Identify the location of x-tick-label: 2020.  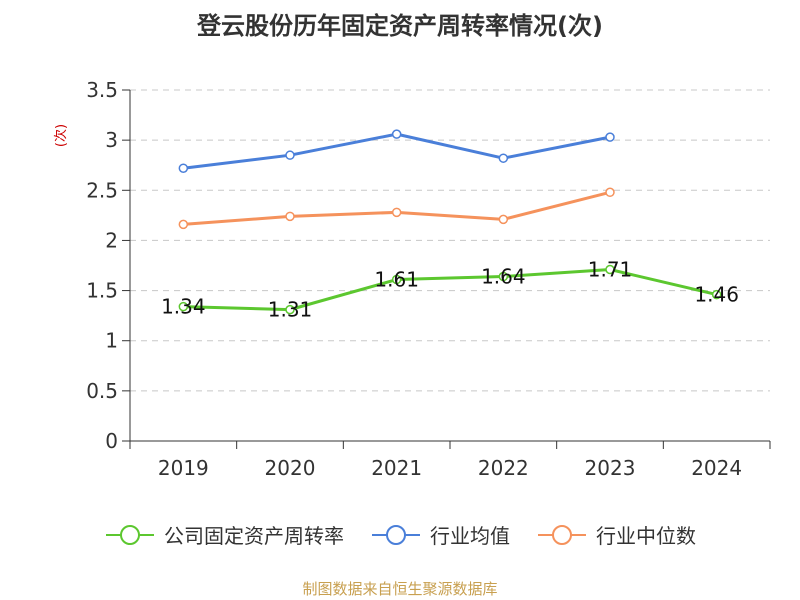
(290, 468).